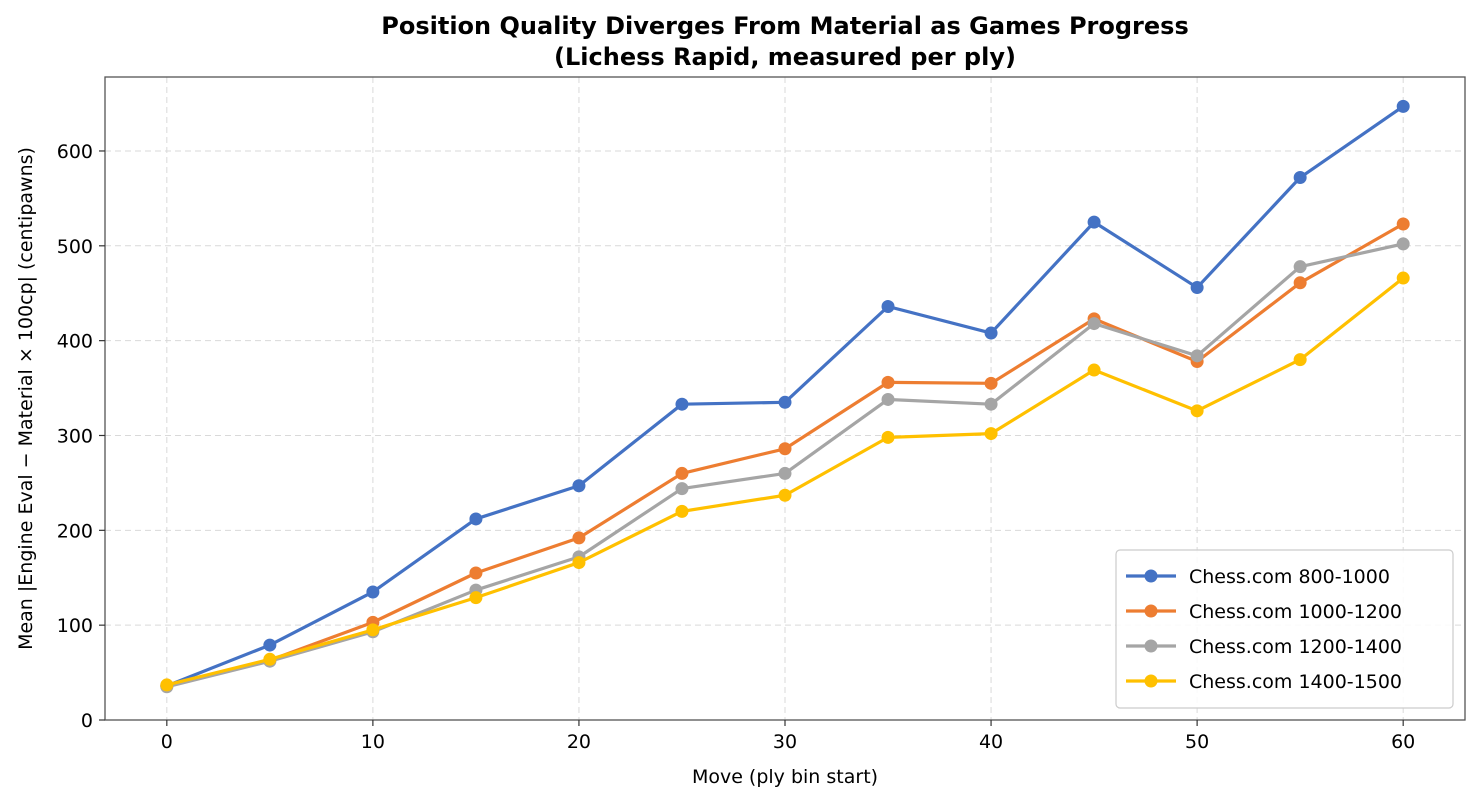 Image resolution: width=1479 pixels, height=804 pixels. I want to click on x-tick-label: 30, so click(785, 742).